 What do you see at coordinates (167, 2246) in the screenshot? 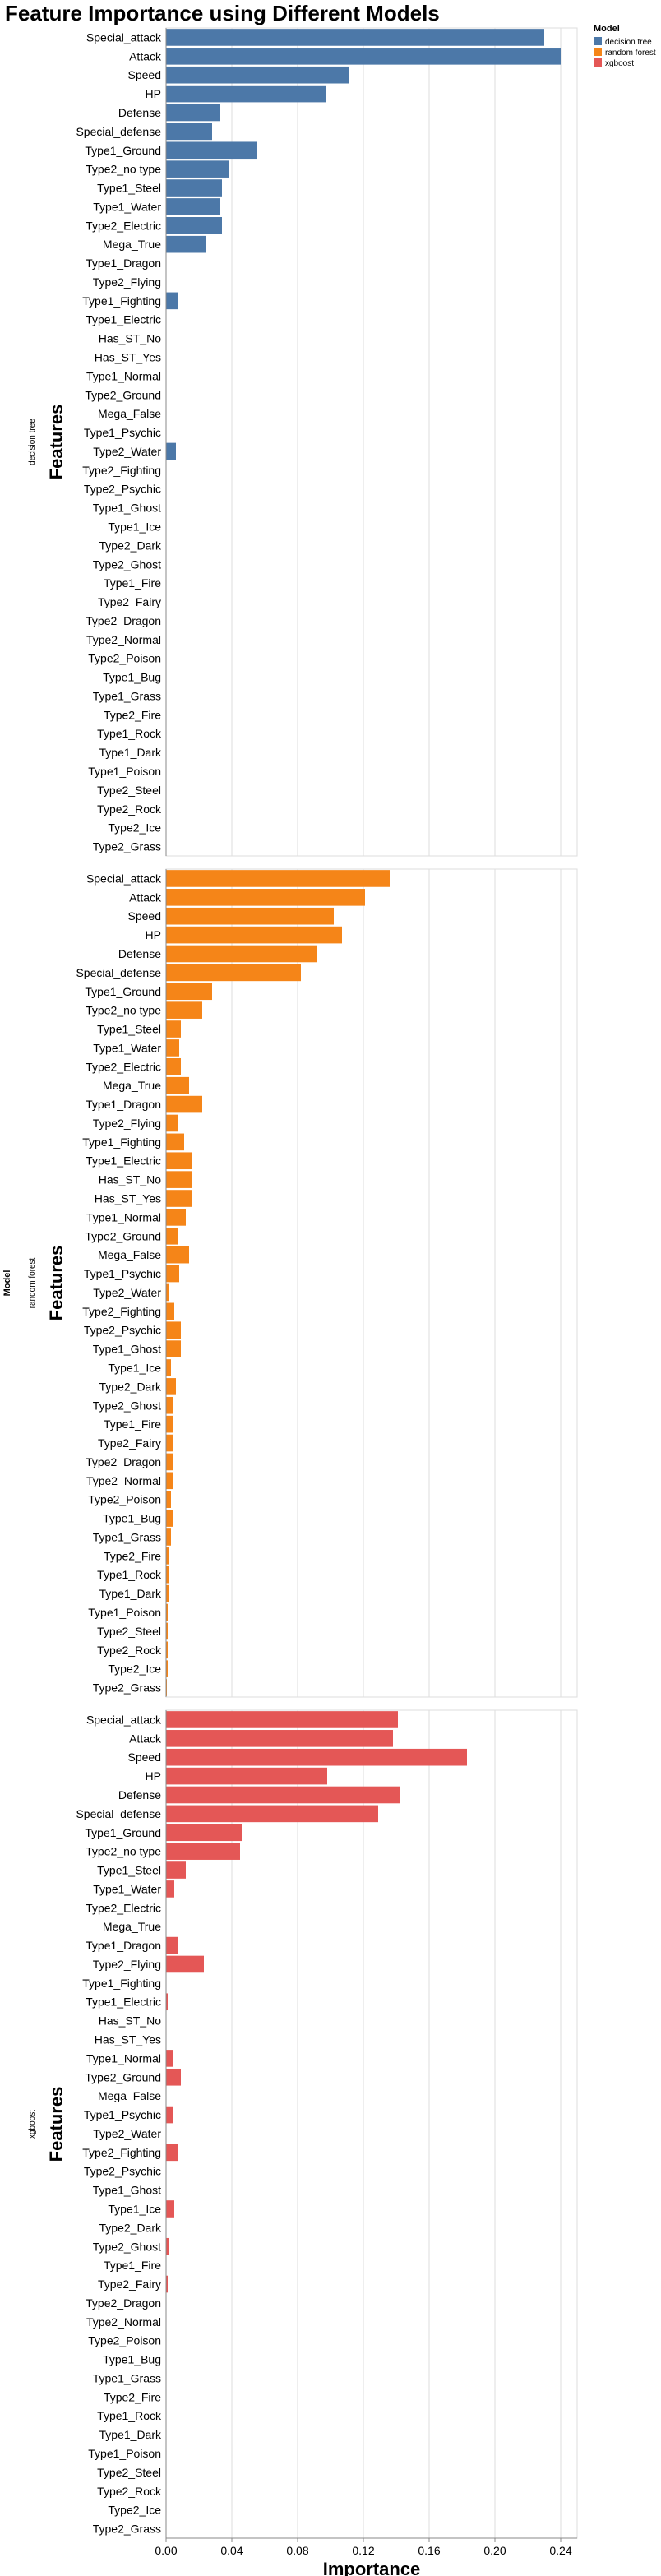
I see `bar-xgboost-type2-ghost` at bounding box center [167, 2246].